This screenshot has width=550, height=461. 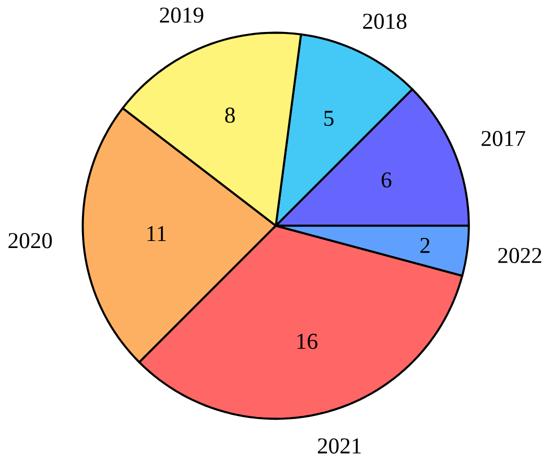 What do you see at coordinates (182, 15) in the screenshot?
I see `slice-label: 2019` at bounding box center [182, 15].